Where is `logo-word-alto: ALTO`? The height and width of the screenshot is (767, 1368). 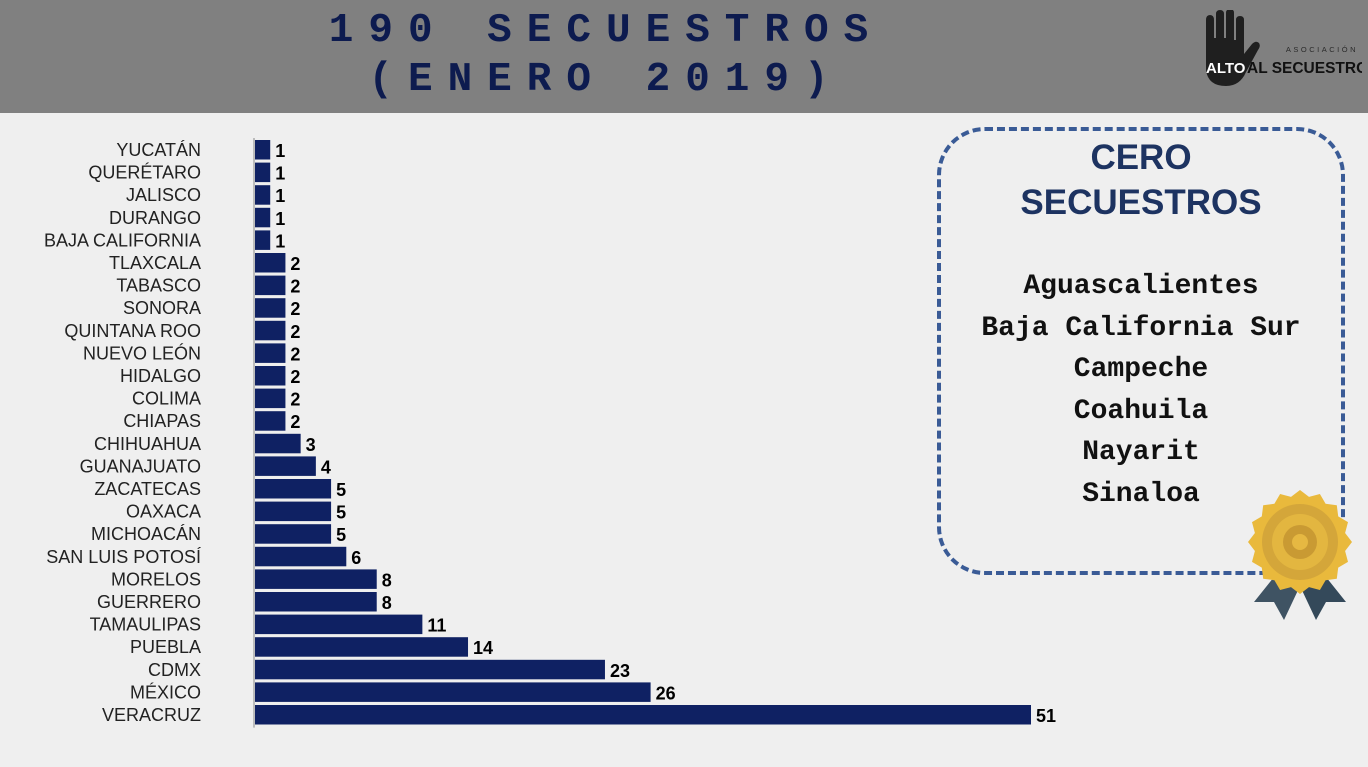
logo-word-alto: ALTO is located at coordinates (1226, 68).